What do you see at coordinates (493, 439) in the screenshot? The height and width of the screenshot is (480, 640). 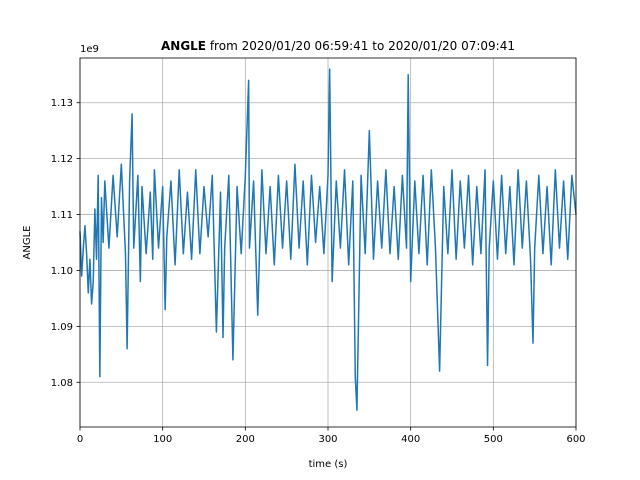 I see `x-tick-label: 500` at bounding box center [493, 439].